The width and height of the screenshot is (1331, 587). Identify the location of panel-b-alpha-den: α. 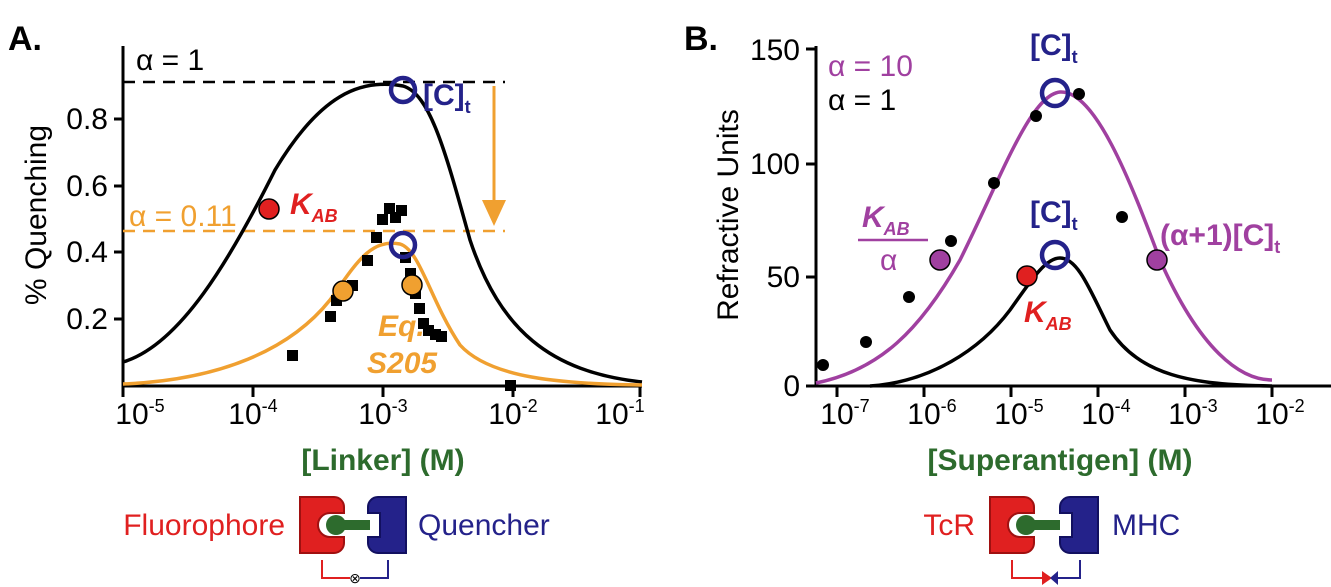
(888, 260).